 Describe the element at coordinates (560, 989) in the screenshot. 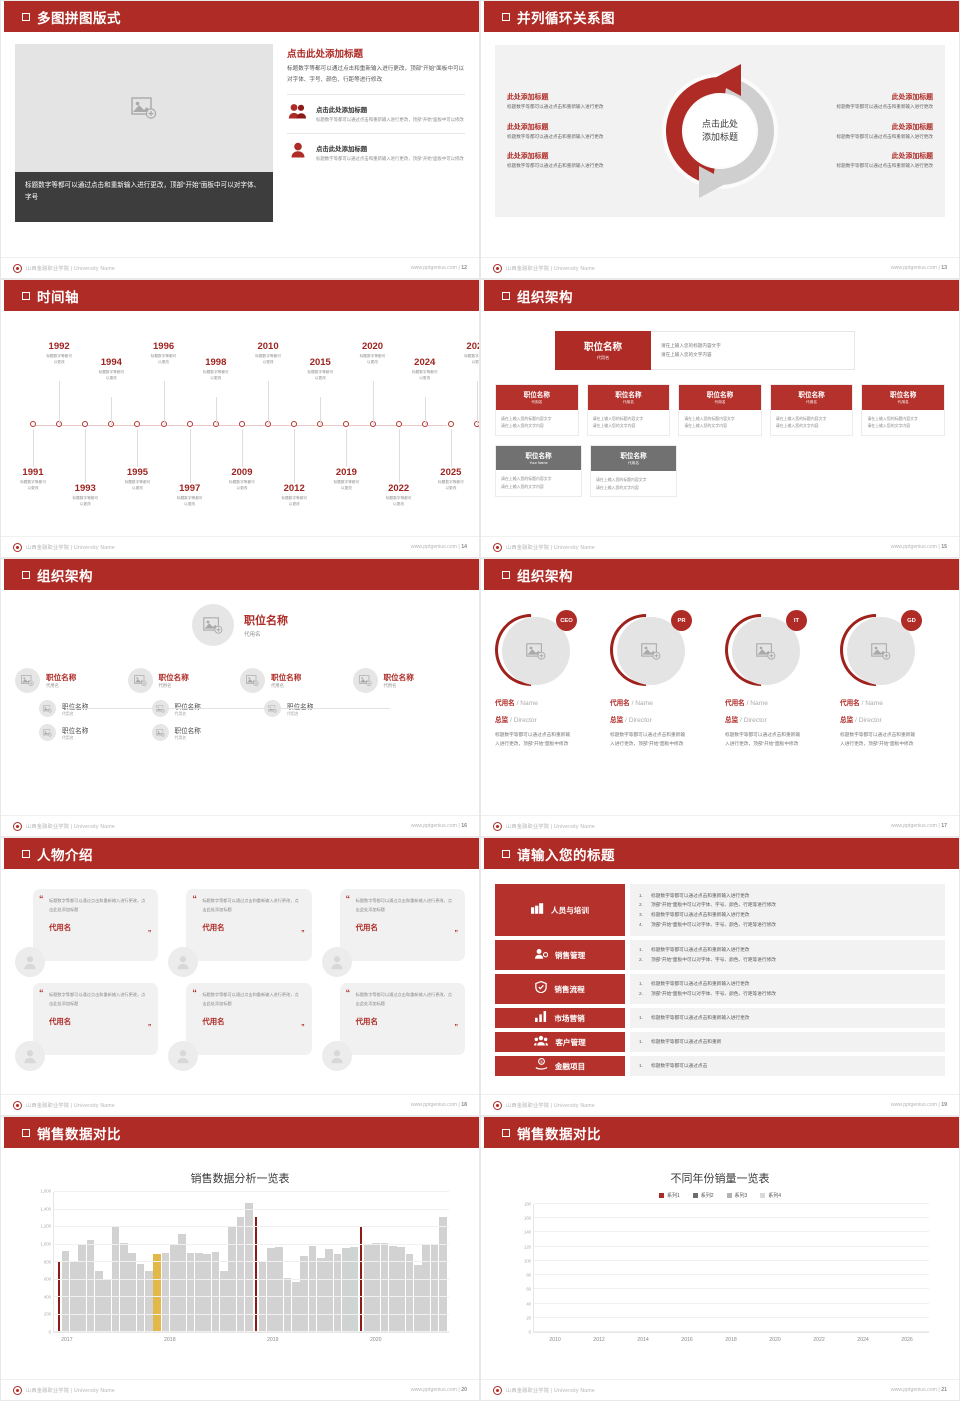

I see `category-tab: 销售流程` at that location.